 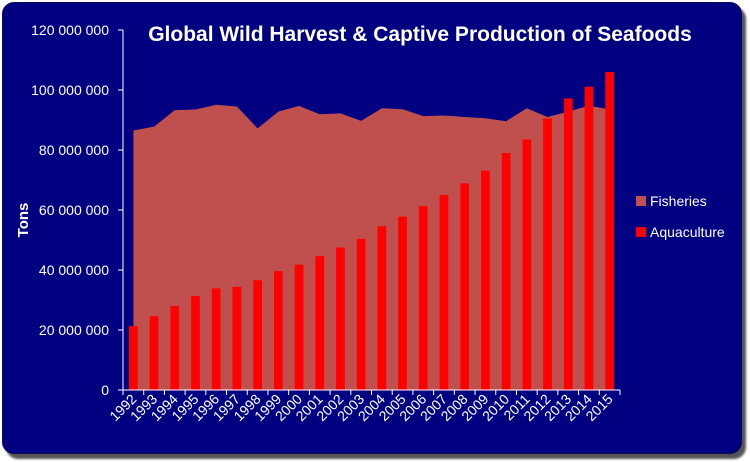 I want to click on aquaculture-bar-2008, so click(x=464, y=286).